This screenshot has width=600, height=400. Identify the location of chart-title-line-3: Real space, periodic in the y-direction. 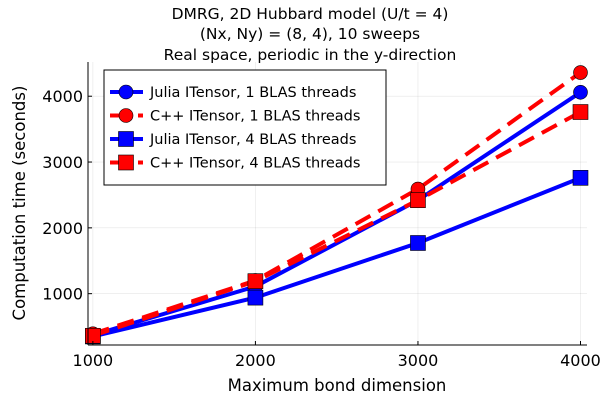
(310, 55).